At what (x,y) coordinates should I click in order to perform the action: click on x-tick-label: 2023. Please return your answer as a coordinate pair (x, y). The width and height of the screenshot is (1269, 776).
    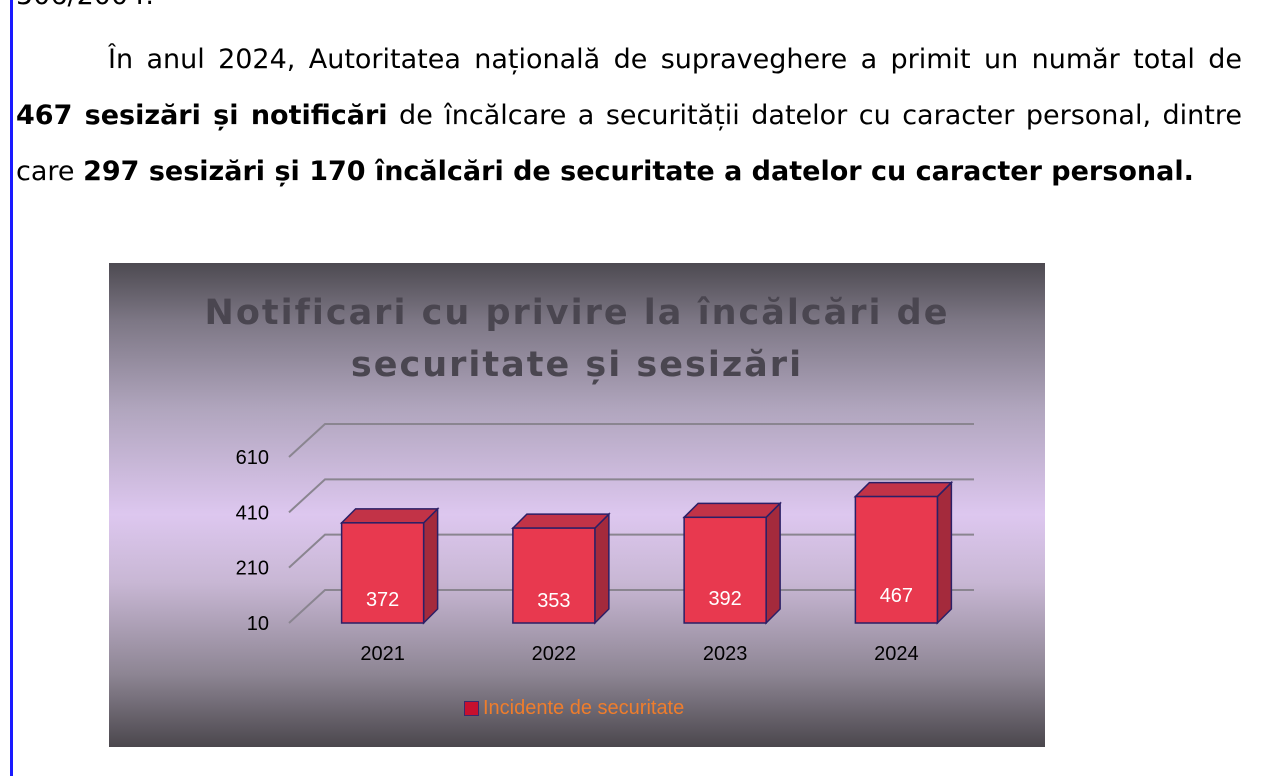
    Looking at the image, I should click on (725, 654).